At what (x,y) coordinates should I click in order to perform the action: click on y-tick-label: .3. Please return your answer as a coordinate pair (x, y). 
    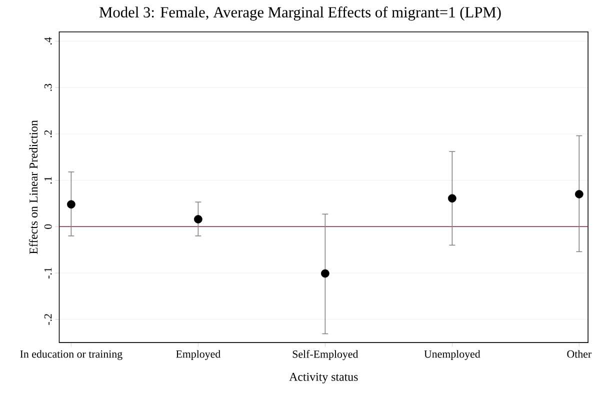
    Looking at the image, I should click on (48, 87).